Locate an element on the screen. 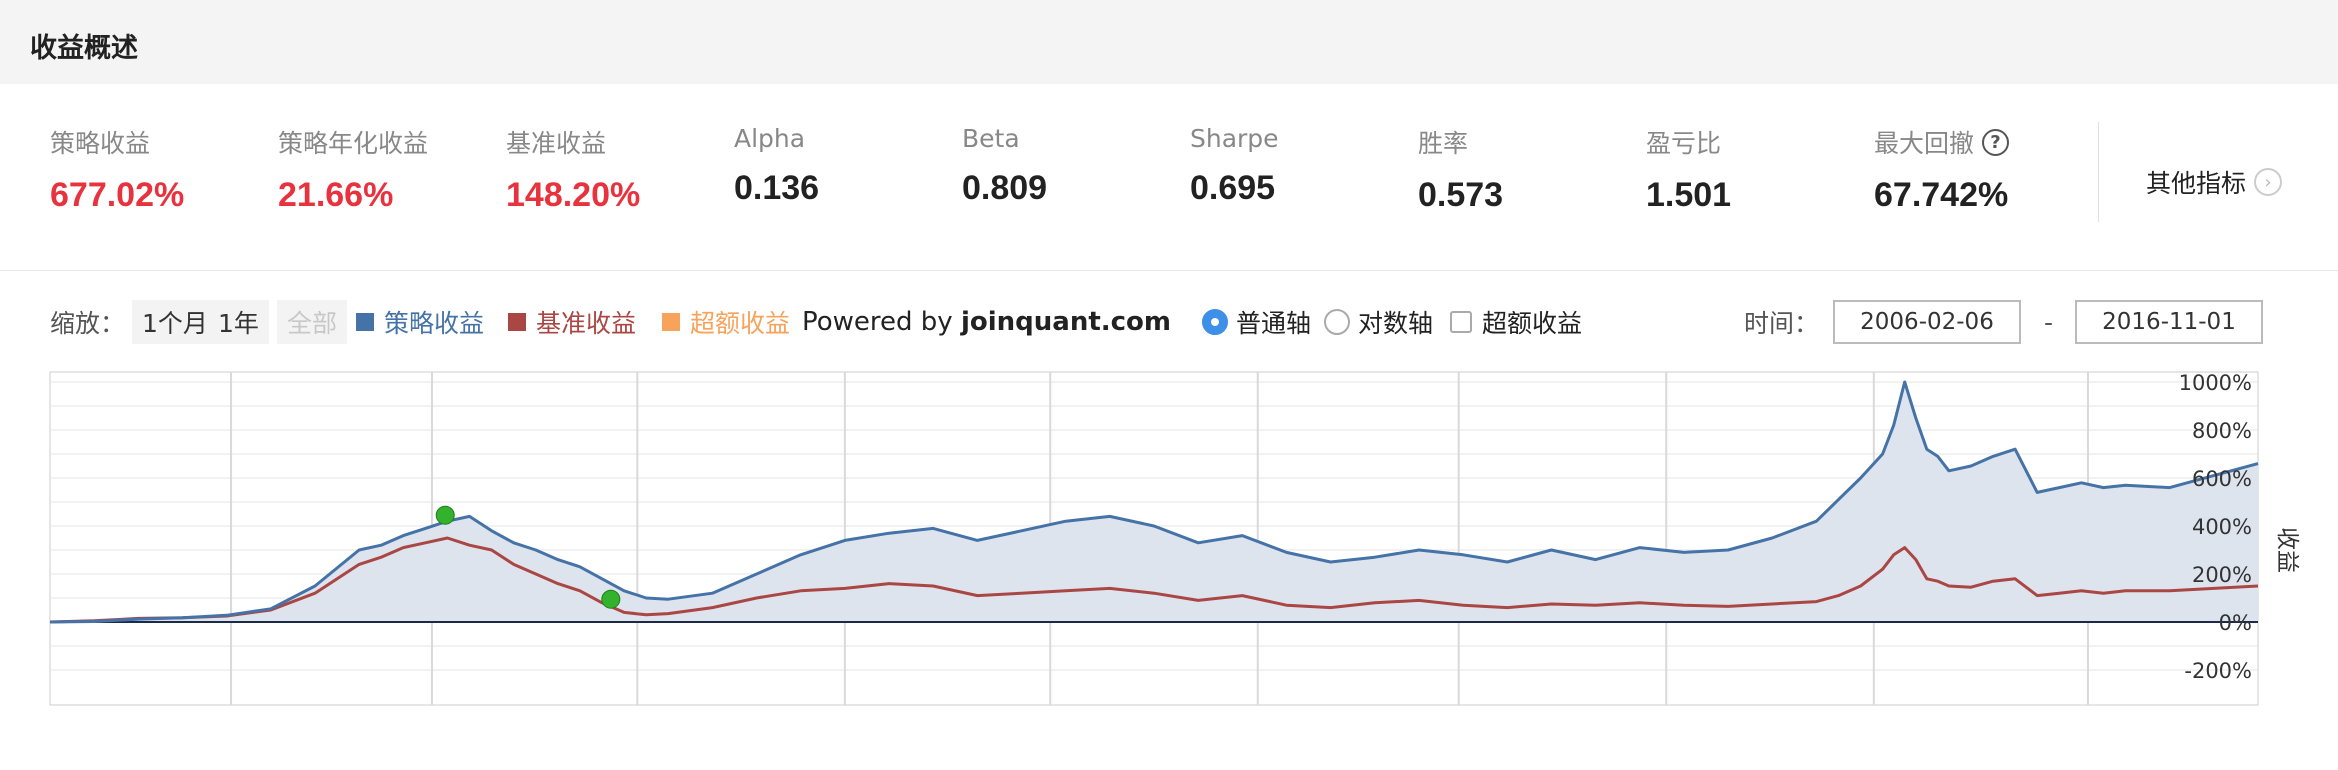 The width and height of the screenshot is (2338, 770). y-tick-label: 600% is located at coordinates (2222, 479).